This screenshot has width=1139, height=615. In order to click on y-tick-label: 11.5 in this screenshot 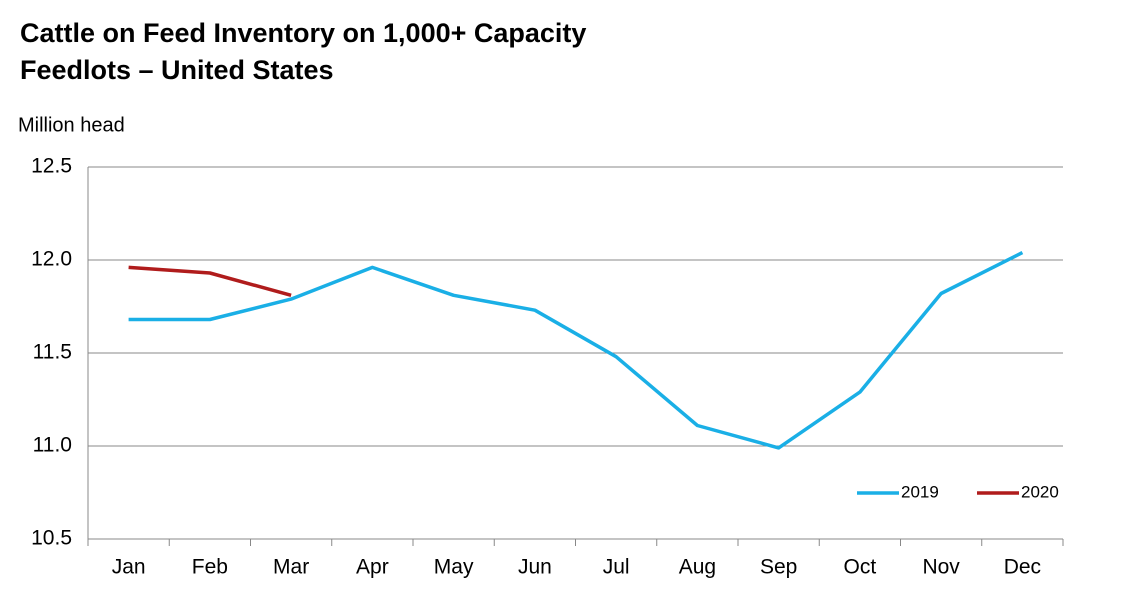, I will do `click(52, 352)`.